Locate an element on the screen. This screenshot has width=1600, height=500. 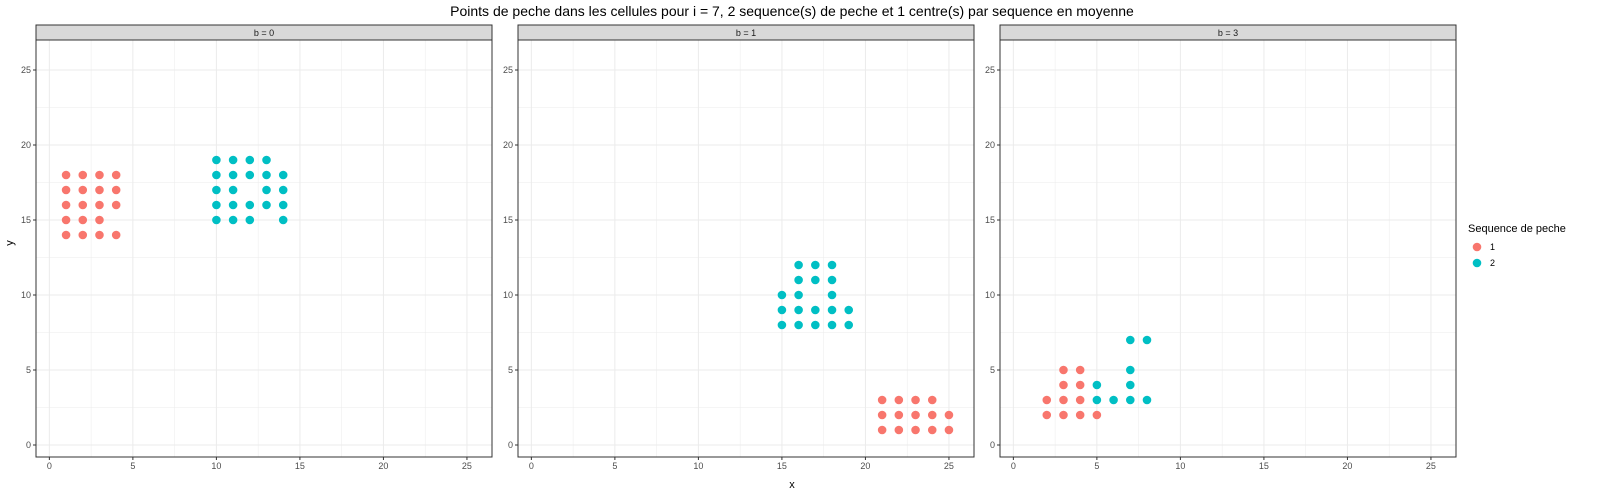
facet-strip-label: b = 0 is located at coordinates (264, 33).